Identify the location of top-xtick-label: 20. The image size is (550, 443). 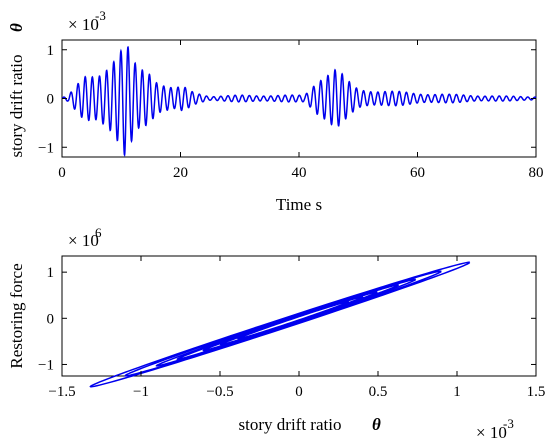
(180, 173).